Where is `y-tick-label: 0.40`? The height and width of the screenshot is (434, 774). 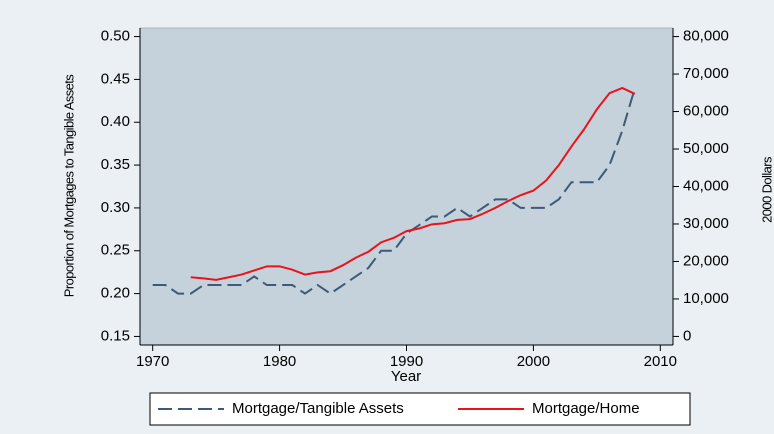
y-tick-label: 0.40 is located at coordinates (115, 121).